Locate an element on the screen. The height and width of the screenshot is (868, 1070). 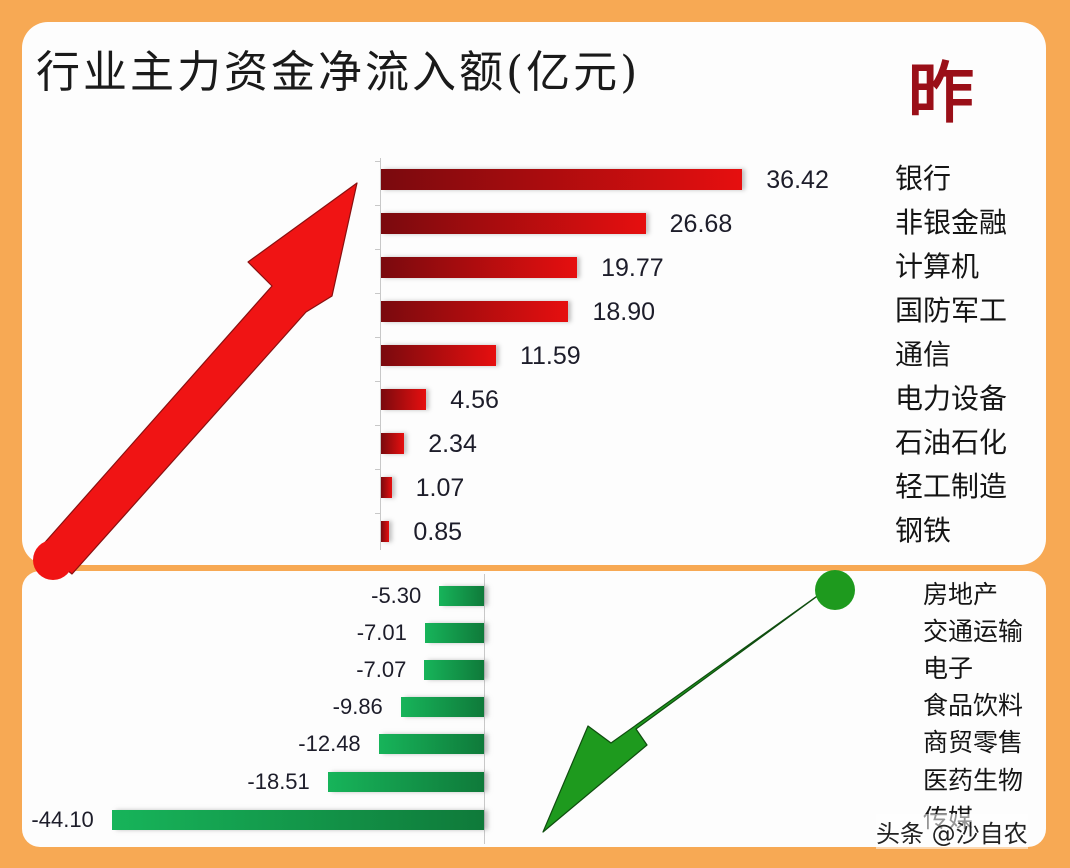
inflow-category-label: 国防军工 is located at coordinates (951, 310).